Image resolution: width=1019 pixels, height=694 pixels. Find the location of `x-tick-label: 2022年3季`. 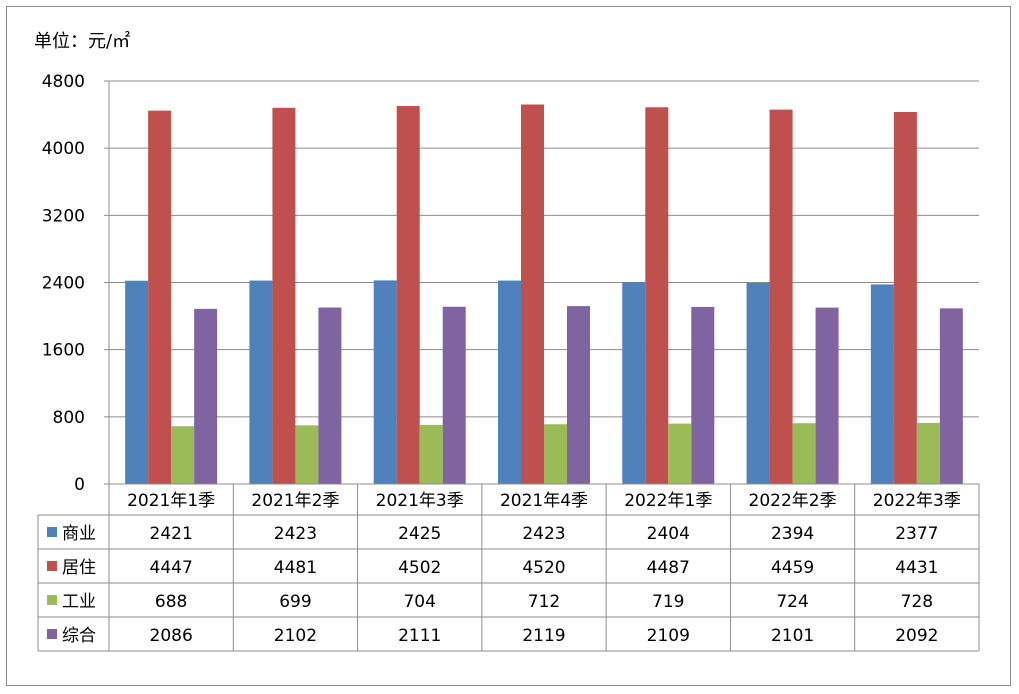

x-tick-label: 2022年3季 is located at coordinates (917, 501).